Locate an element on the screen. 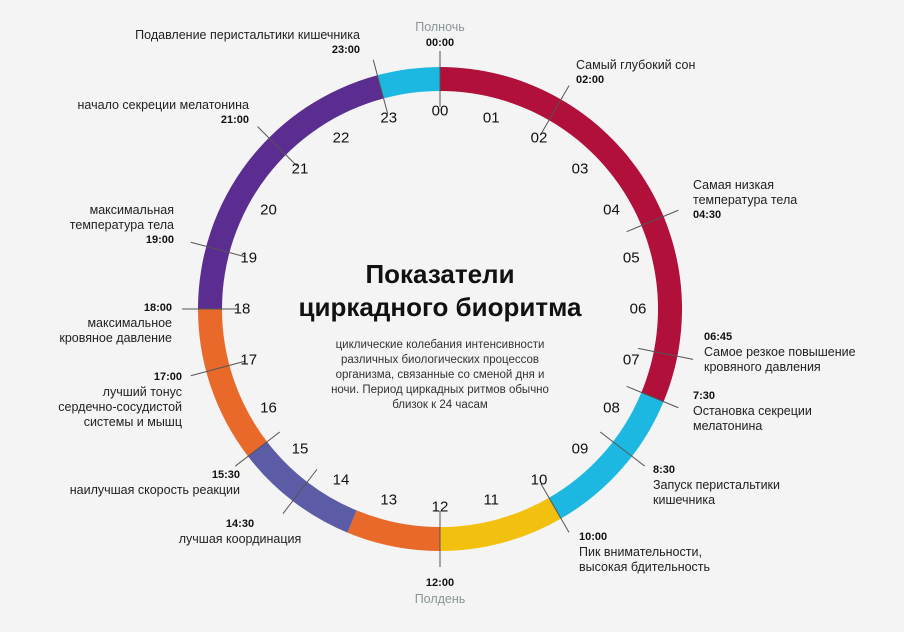 The height and width of the screenshot is (632, 904). noon-time: 12:00 is located at coordinates (440, 583).